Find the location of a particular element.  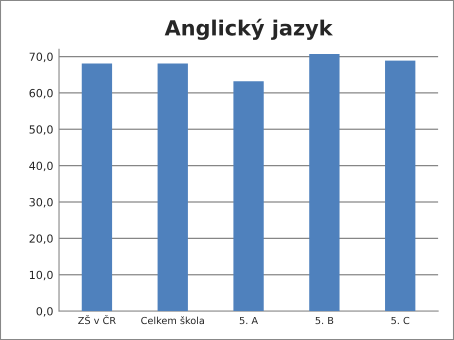

x-tick-label: 5. C is located at coordinates (400, 320).